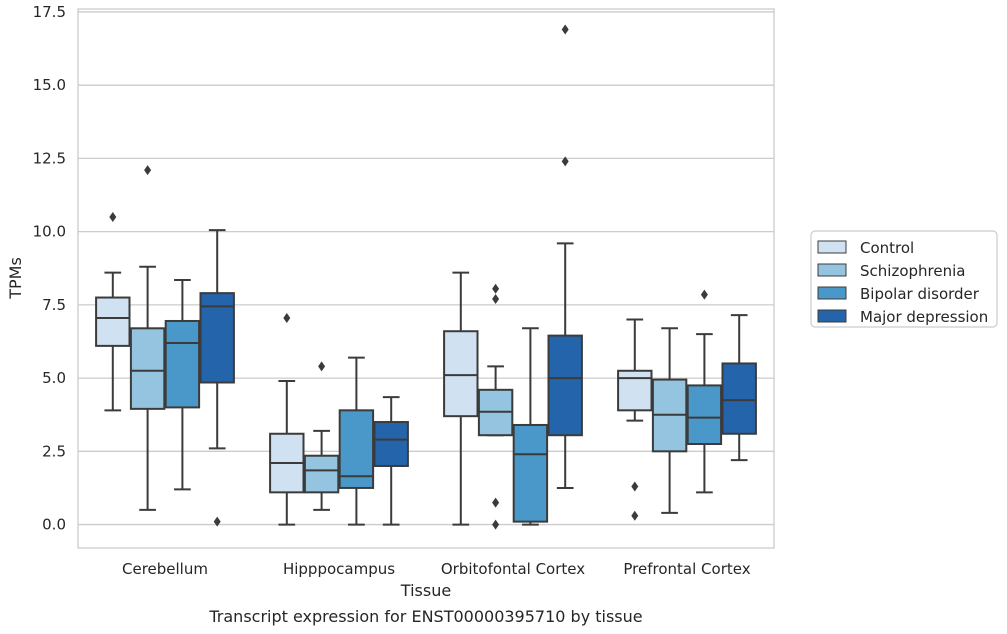 Image resolution: width=1007 pixels, height=634 pixels. I want to click on x-tick-label: Cerebellum, so click(165, 569).